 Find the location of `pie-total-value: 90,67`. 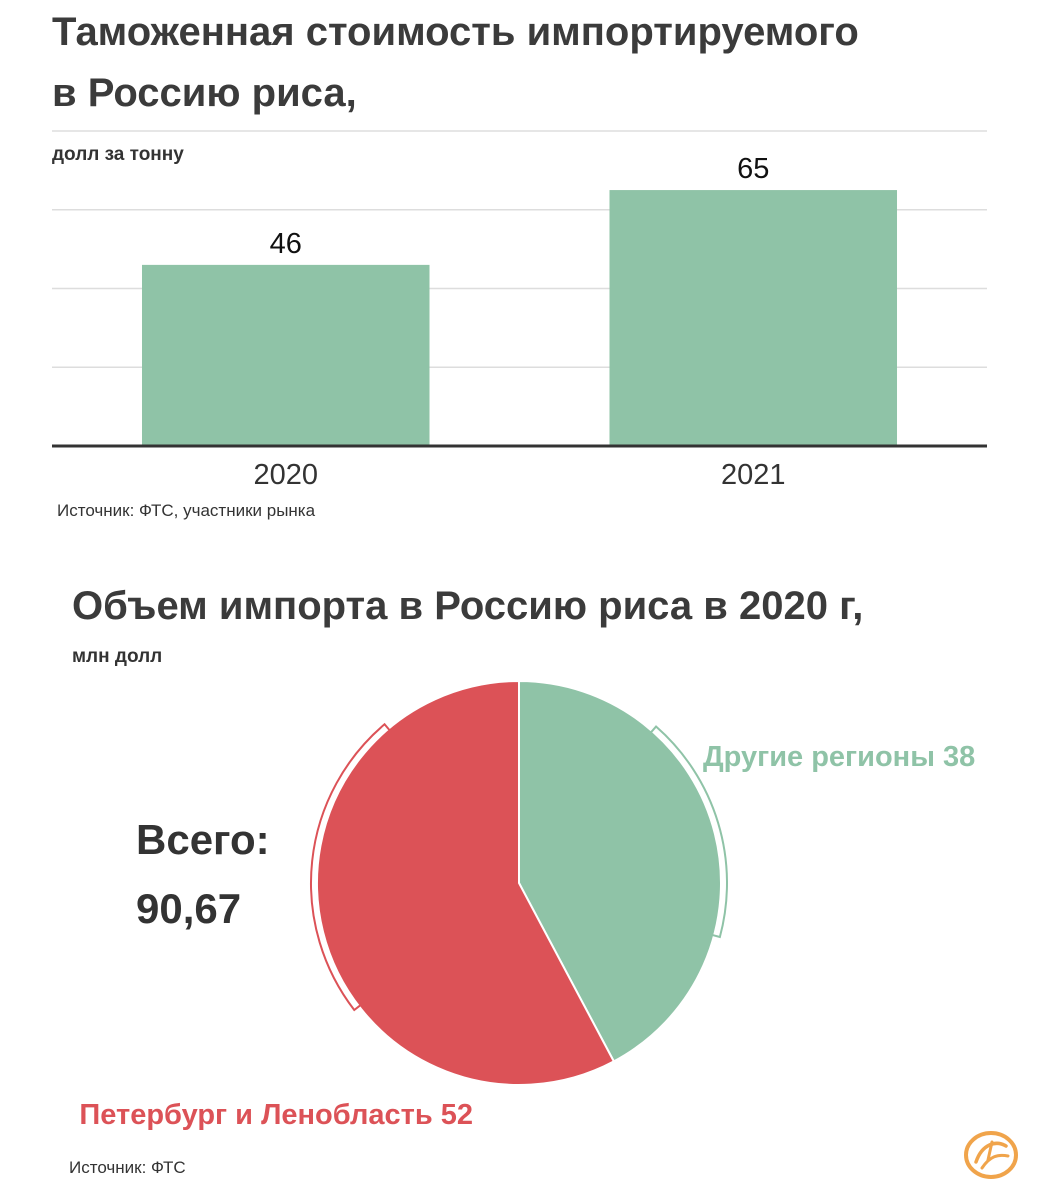

pie-total-value: 90,67 is located at coordinates (189, 908).